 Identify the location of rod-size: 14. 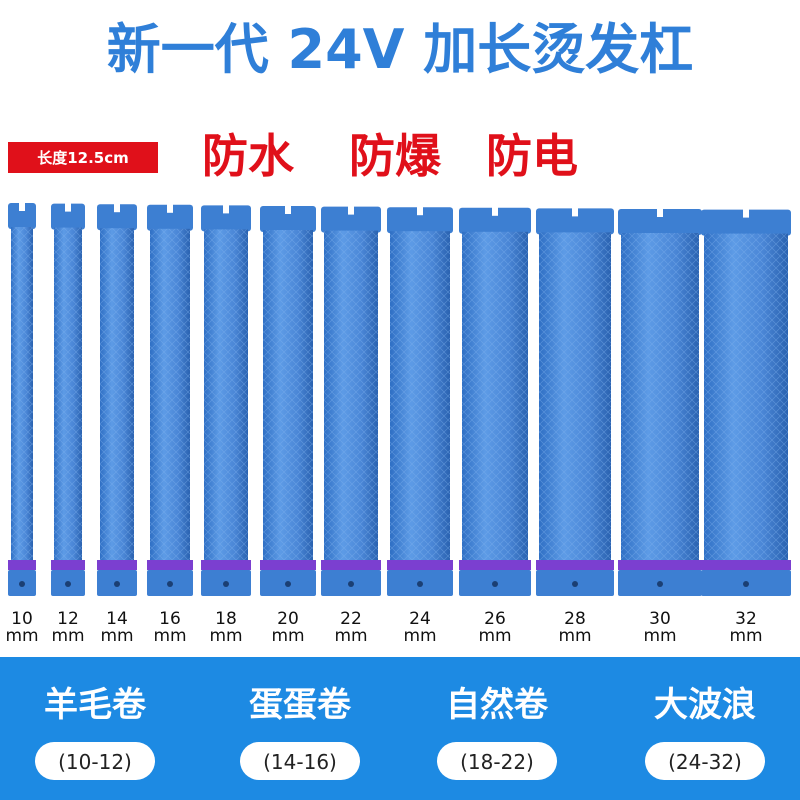
(117, 619).